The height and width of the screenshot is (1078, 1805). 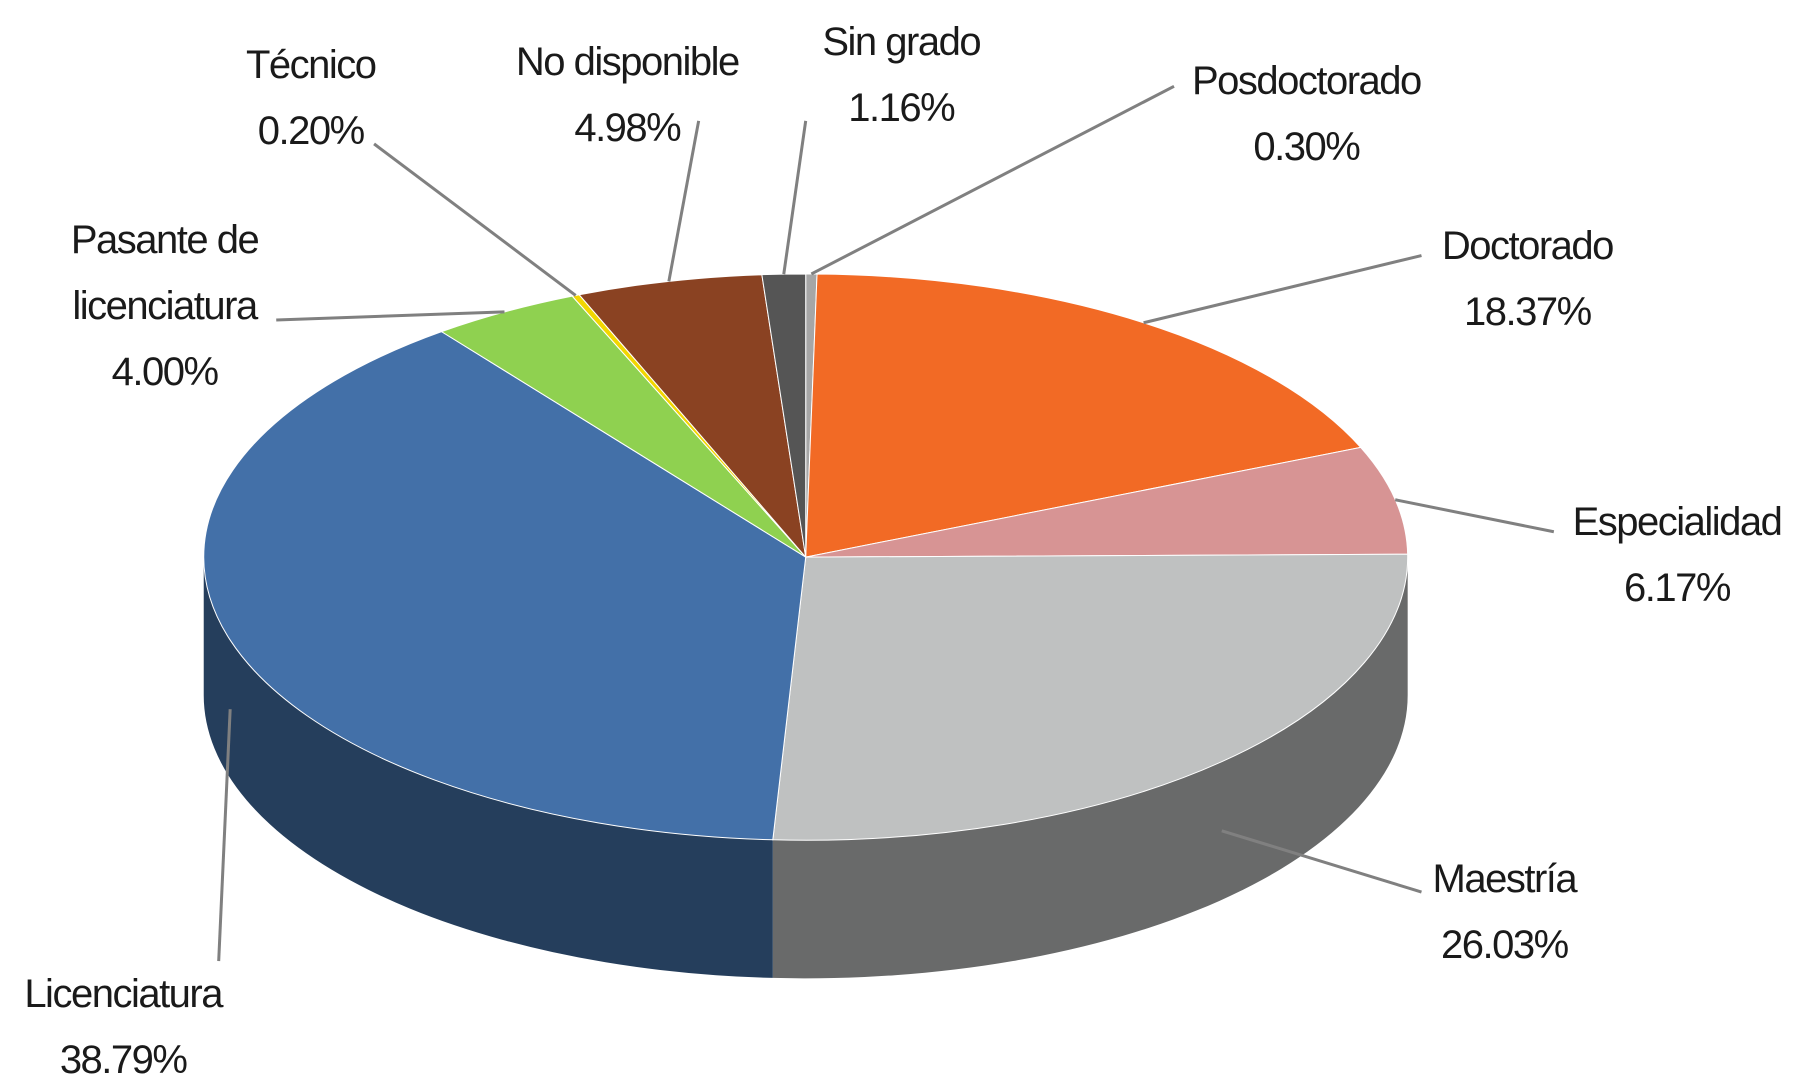 What do you see at coordinates (627, 61) in the screenshot?
I see `label-name: No disponible` at bounding box center [627, 61].